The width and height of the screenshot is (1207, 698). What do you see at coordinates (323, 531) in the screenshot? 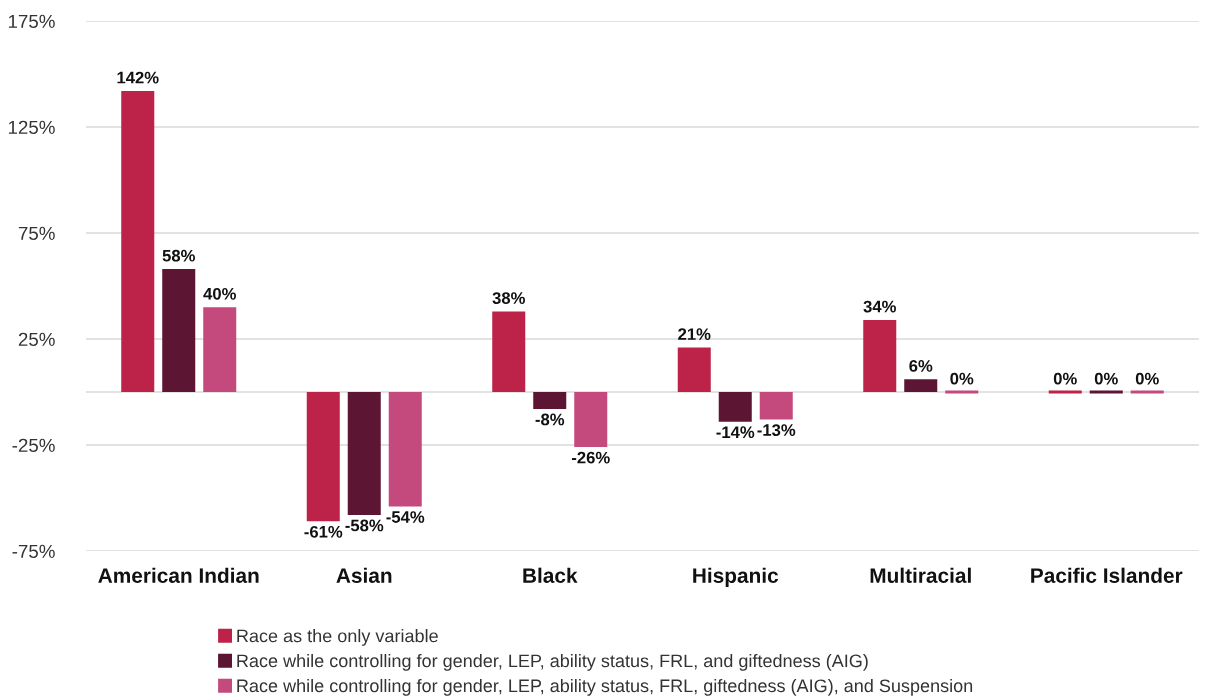
I see `data-label: -61%` at bounding box center [323, 531].